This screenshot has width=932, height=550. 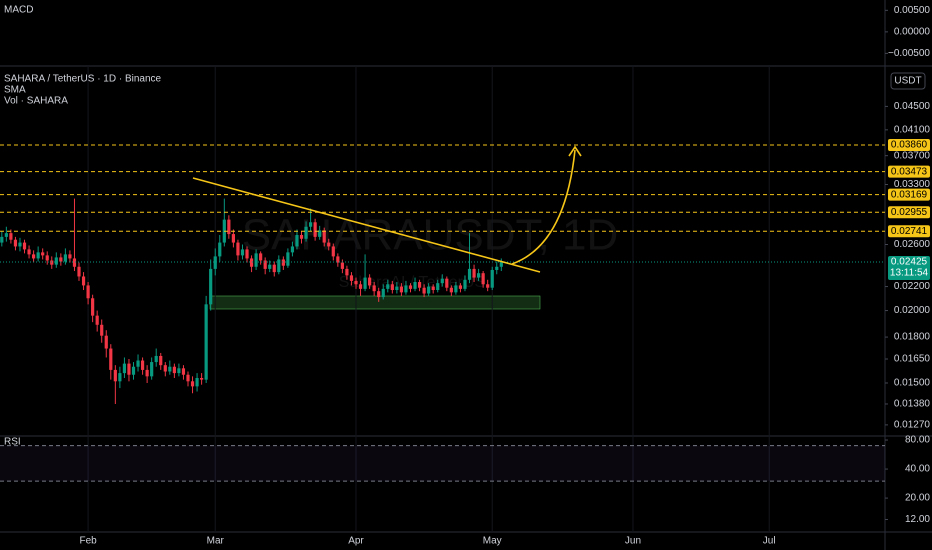 I want to click on level-label: 0.02741, so click(x=909, y=231).